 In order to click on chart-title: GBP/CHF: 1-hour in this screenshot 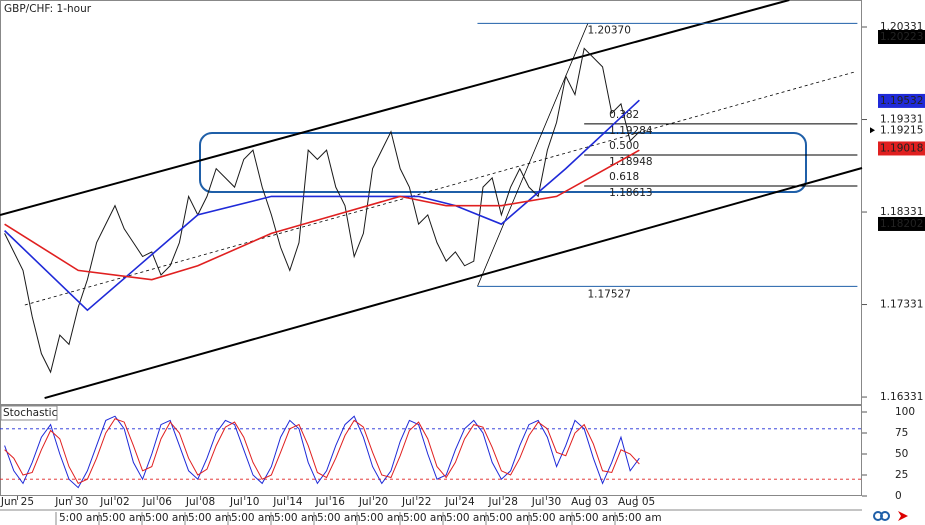, I will do `click(48, 9)`.